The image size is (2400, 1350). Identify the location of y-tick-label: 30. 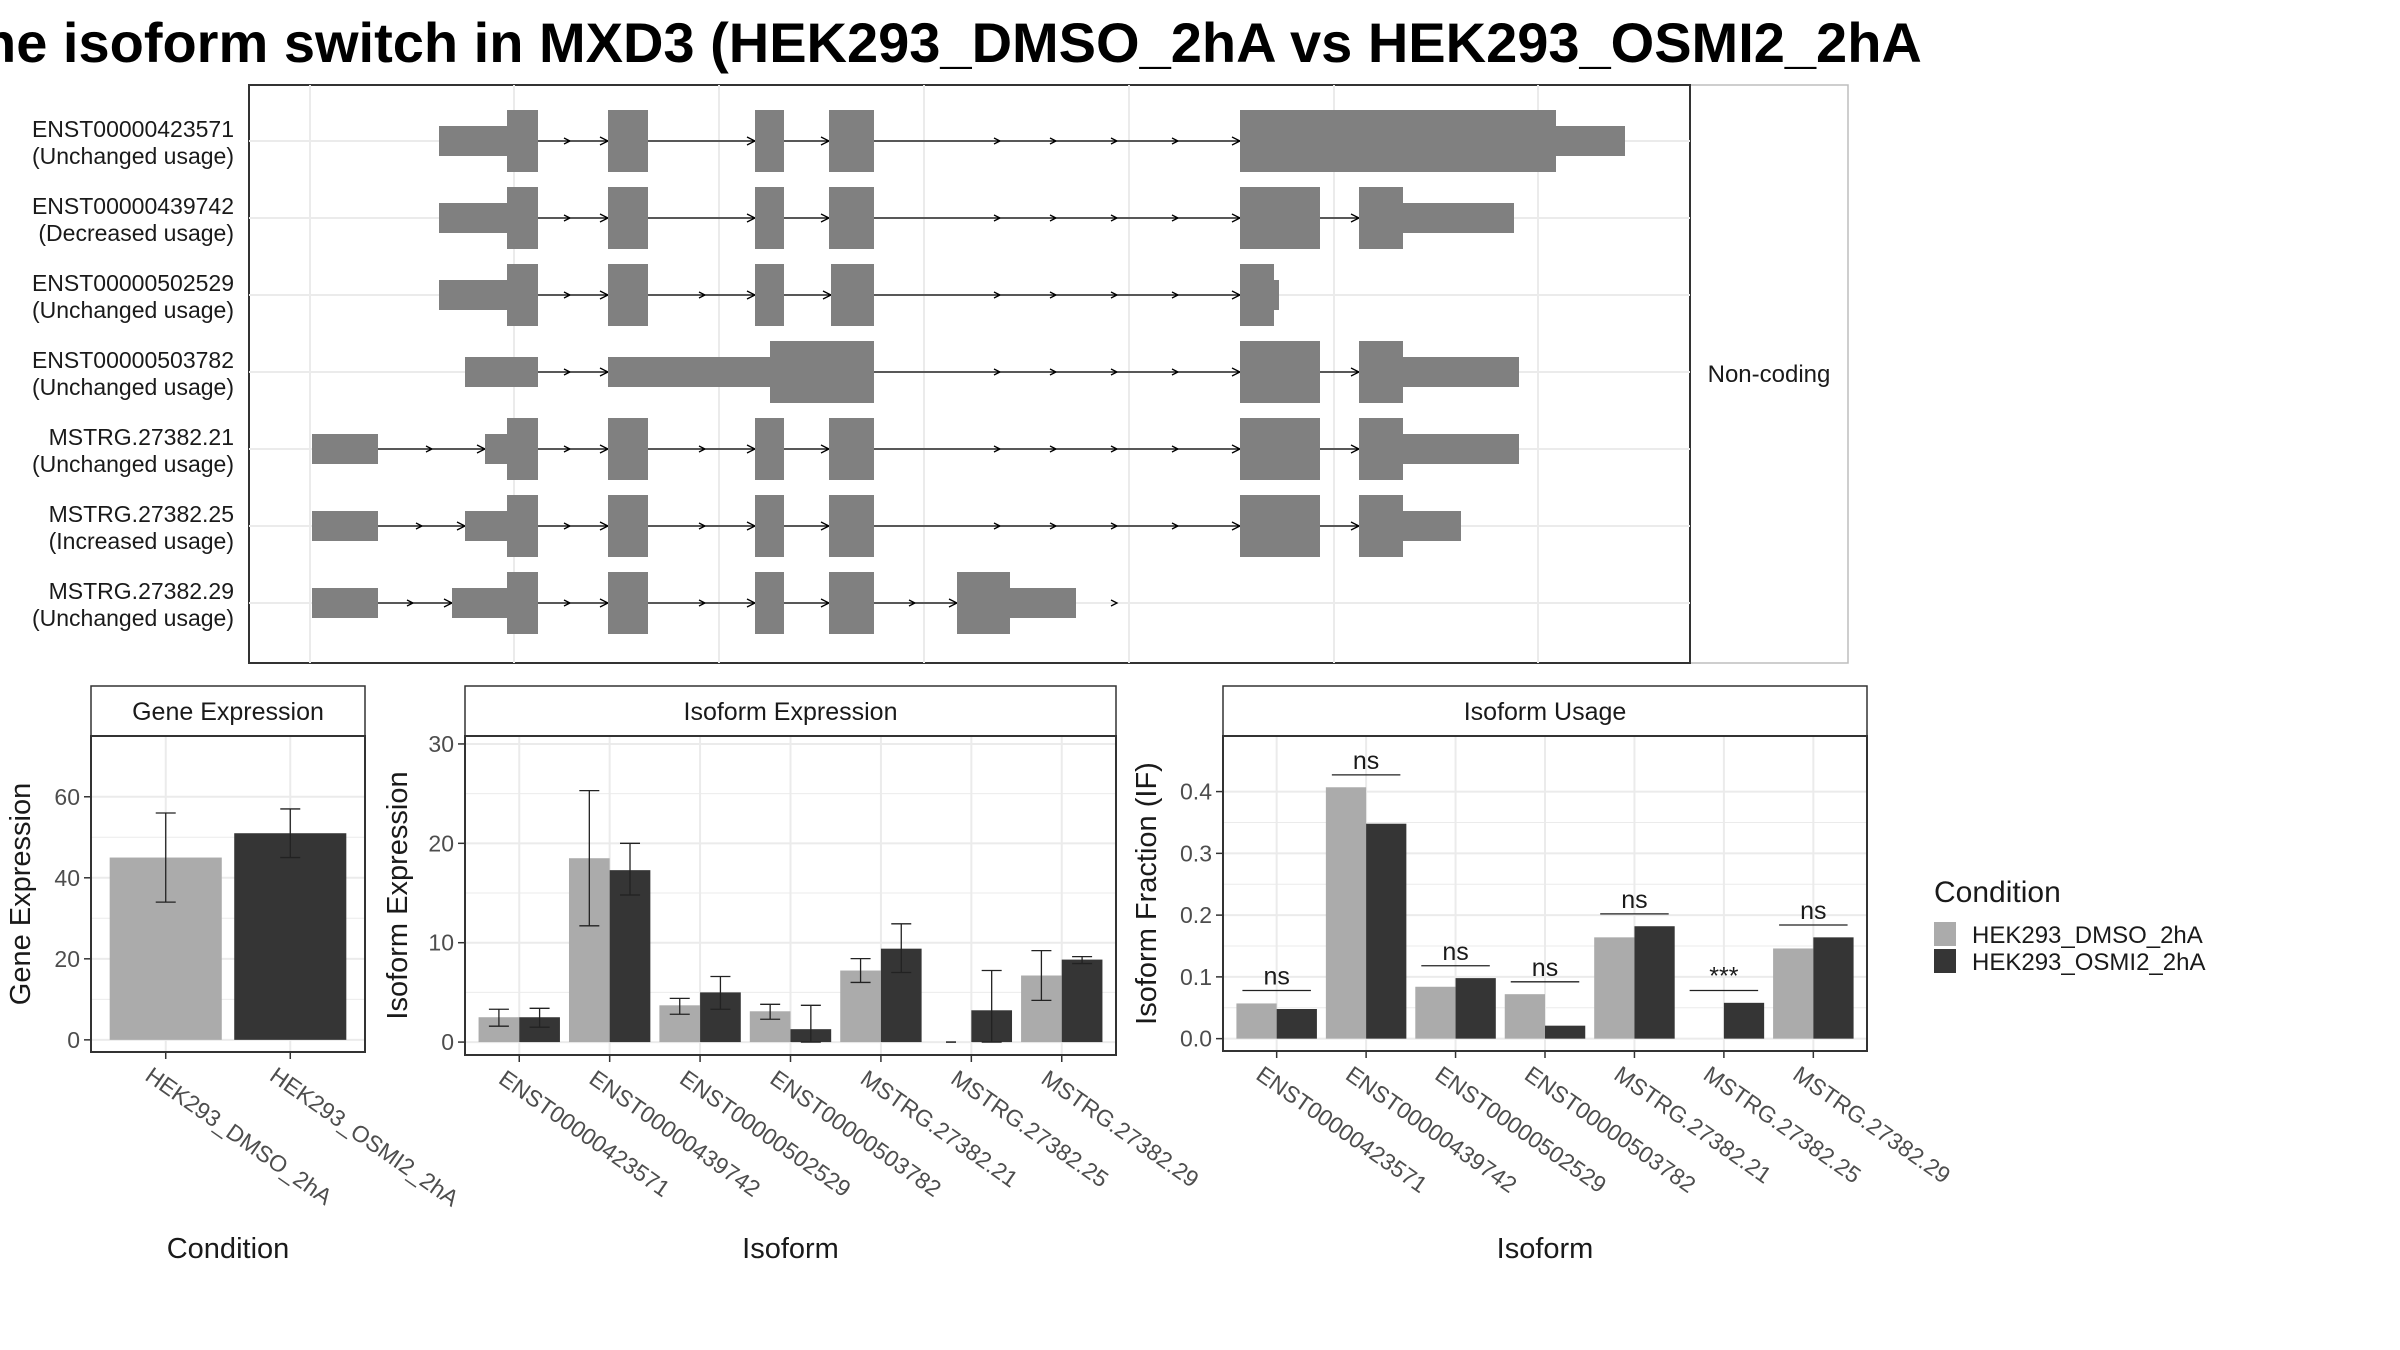
(441, 744).